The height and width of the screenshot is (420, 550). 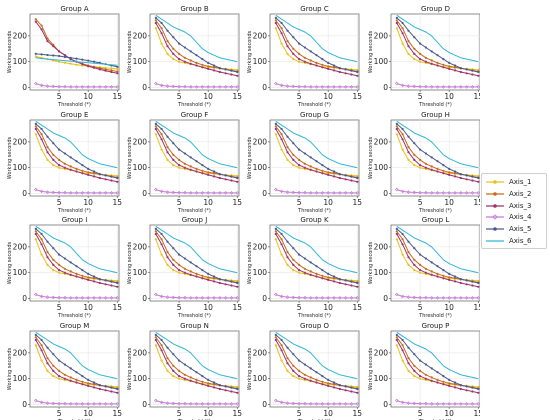 I want to click on y-tick-label: 200, so click(x=20, y=246).